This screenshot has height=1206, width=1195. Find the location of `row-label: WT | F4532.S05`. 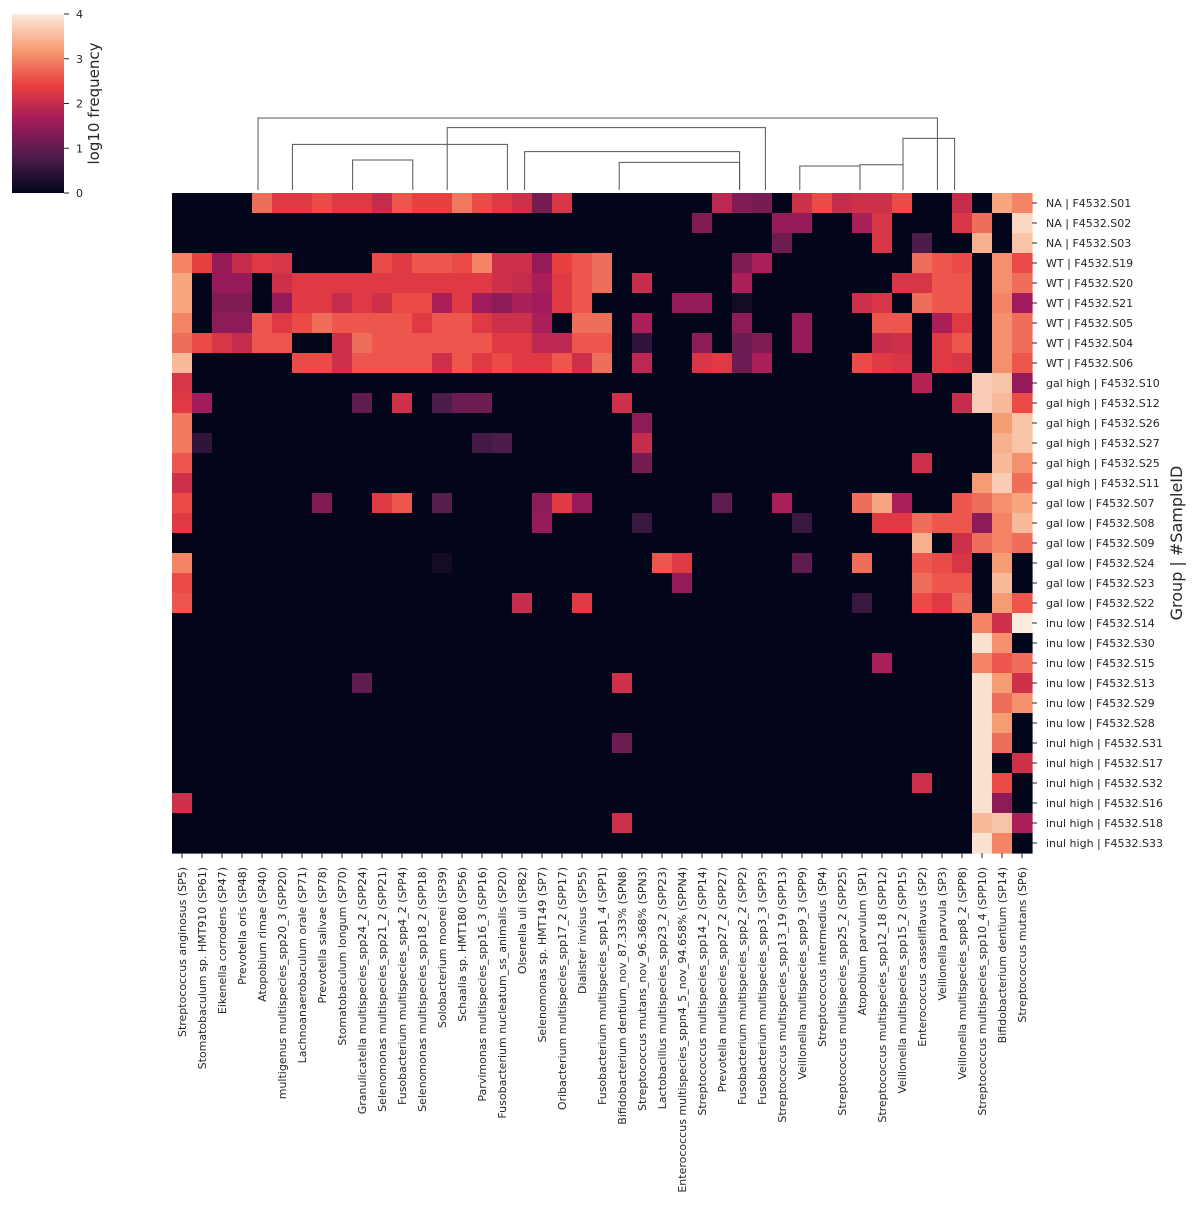

row-label: WT | F4532.S05 is located at coordinates (1089, 323).